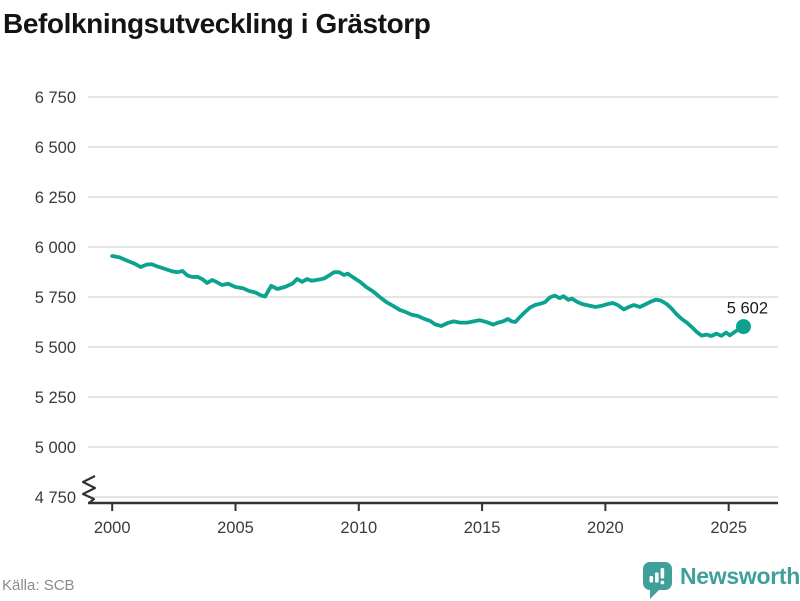 This screenshot has width=800, height=601. I want to click on end-value-label: 5 602, so click(747, 309).